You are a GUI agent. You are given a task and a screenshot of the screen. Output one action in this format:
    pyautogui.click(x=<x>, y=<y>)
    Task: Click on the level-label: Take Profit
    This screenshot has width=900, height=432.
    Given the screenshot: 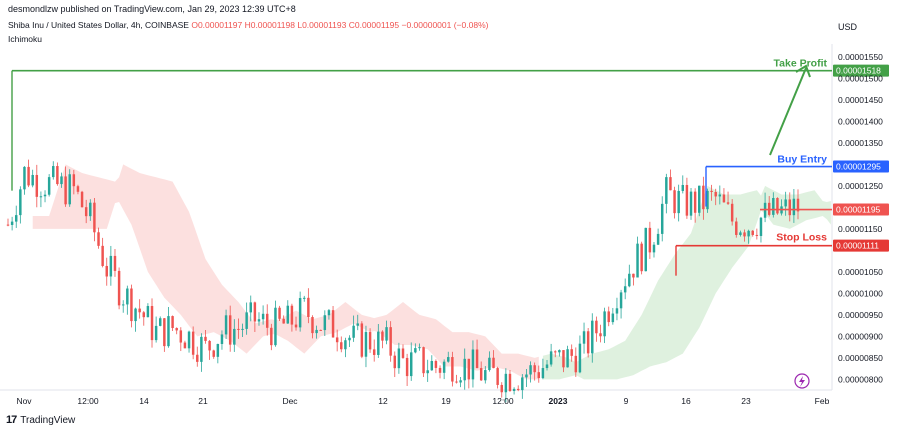 What is the action you would take?
    pyautogui.click(x=801, y=64)
    